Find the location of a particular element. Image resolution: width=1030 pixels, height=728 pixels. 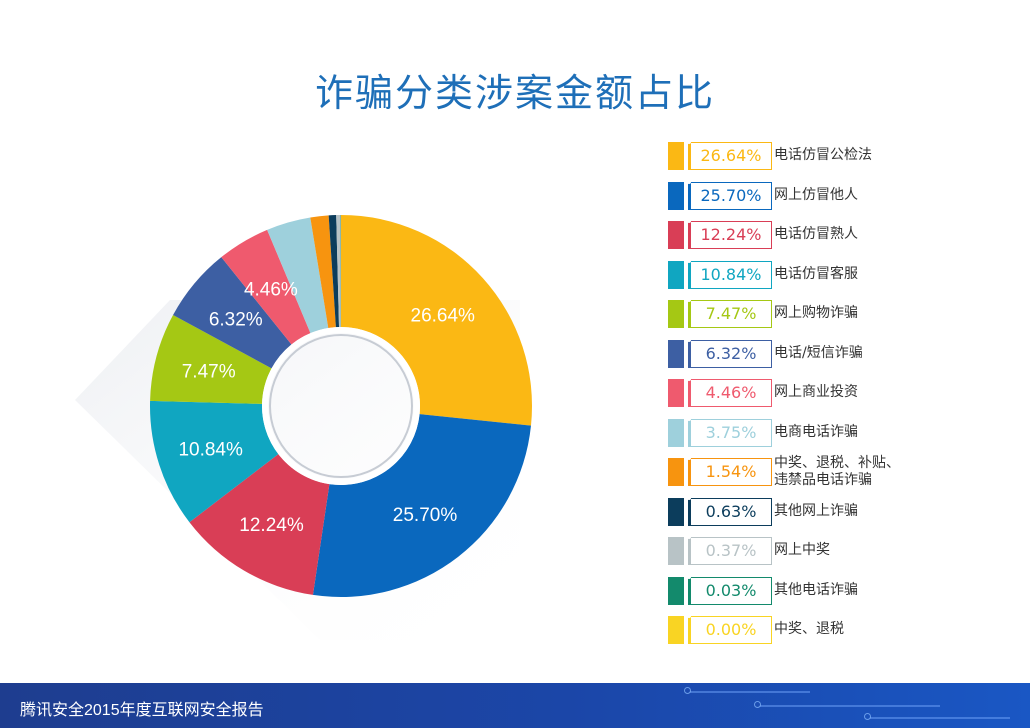

legend-label: 网上中奖 is located at coordinates (802, 550).